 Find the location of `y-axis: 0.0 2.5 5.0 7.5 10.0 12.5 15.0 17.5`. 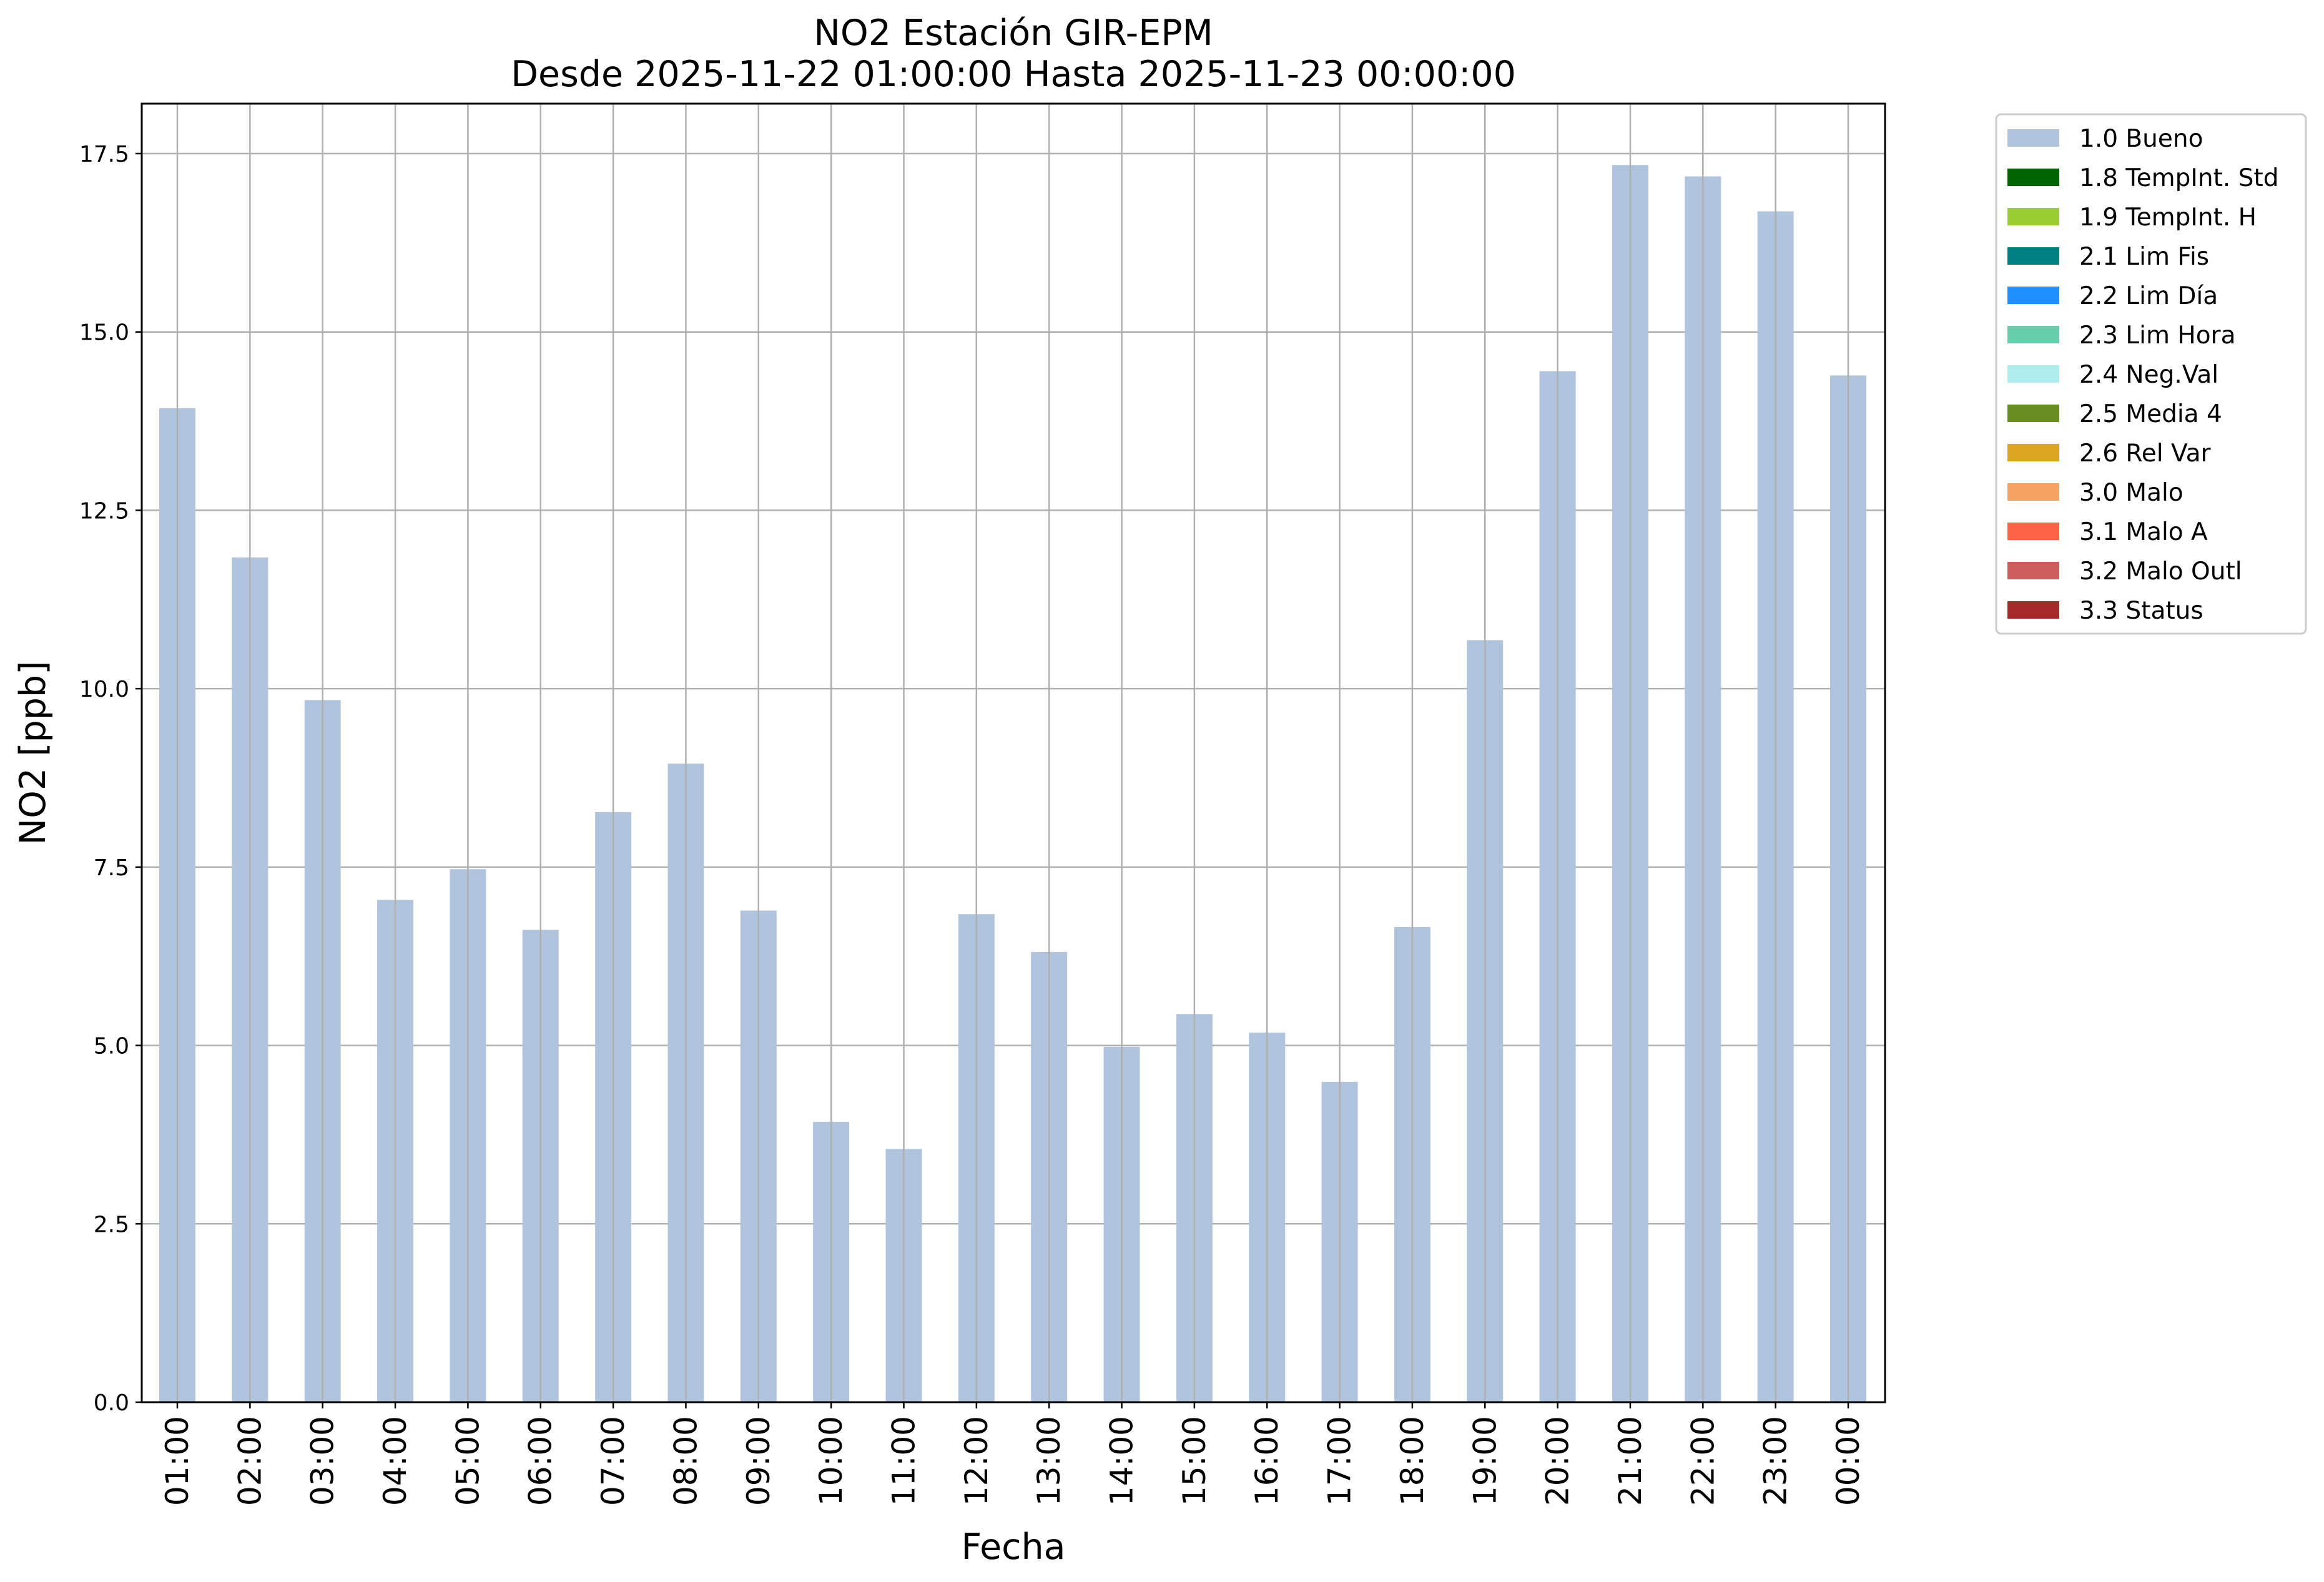

y-axis: 0.0 2.5 5.0 7.5 10.0 12.5 15.0 17.5 is located at coordinates (110, 779).